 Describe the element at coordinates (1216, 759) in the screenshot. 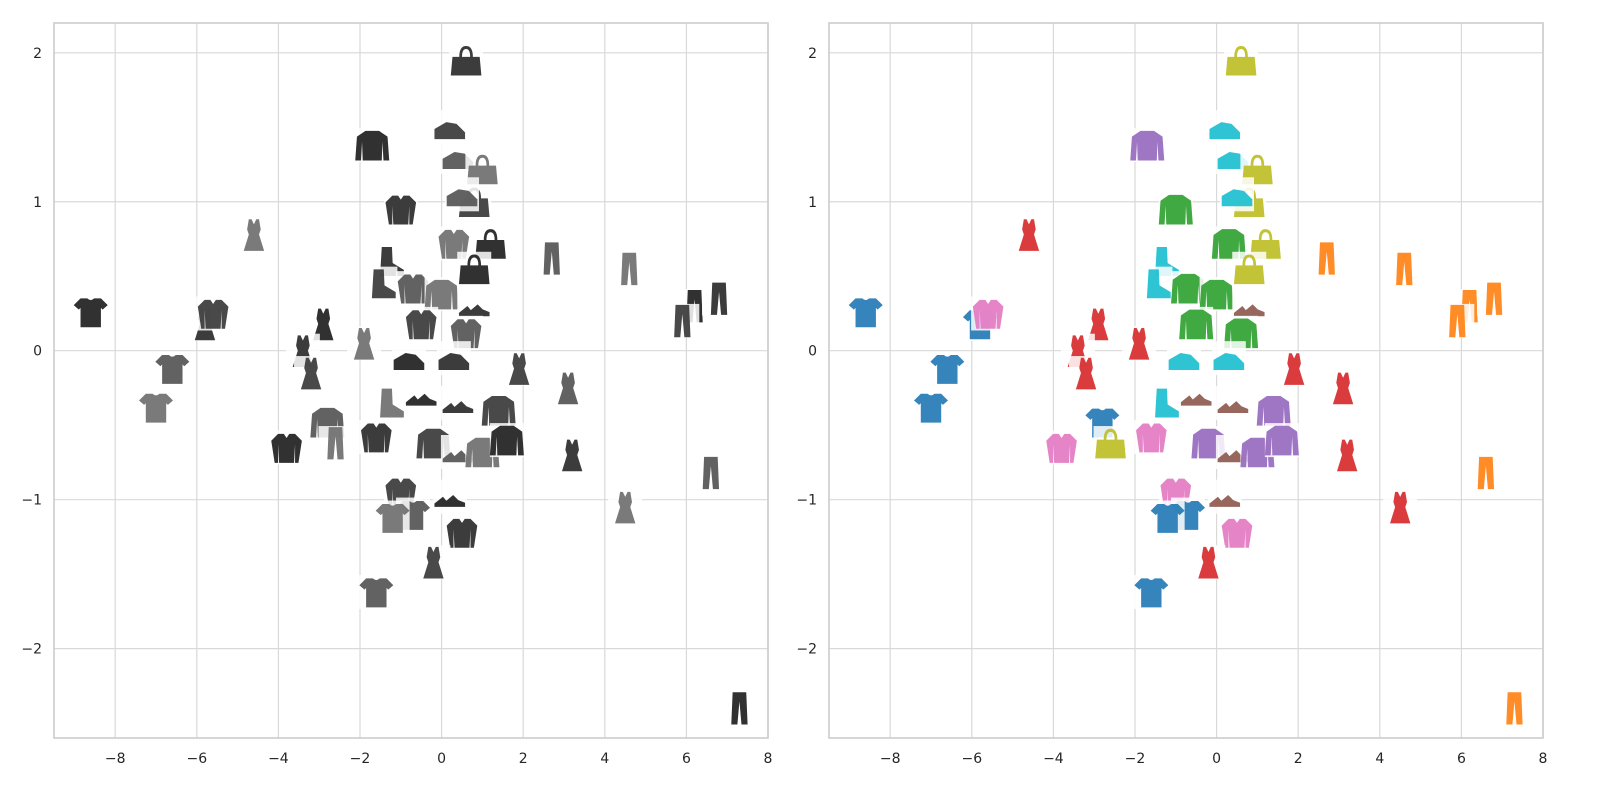

I see `right-x-tick-label: 0` at that location.